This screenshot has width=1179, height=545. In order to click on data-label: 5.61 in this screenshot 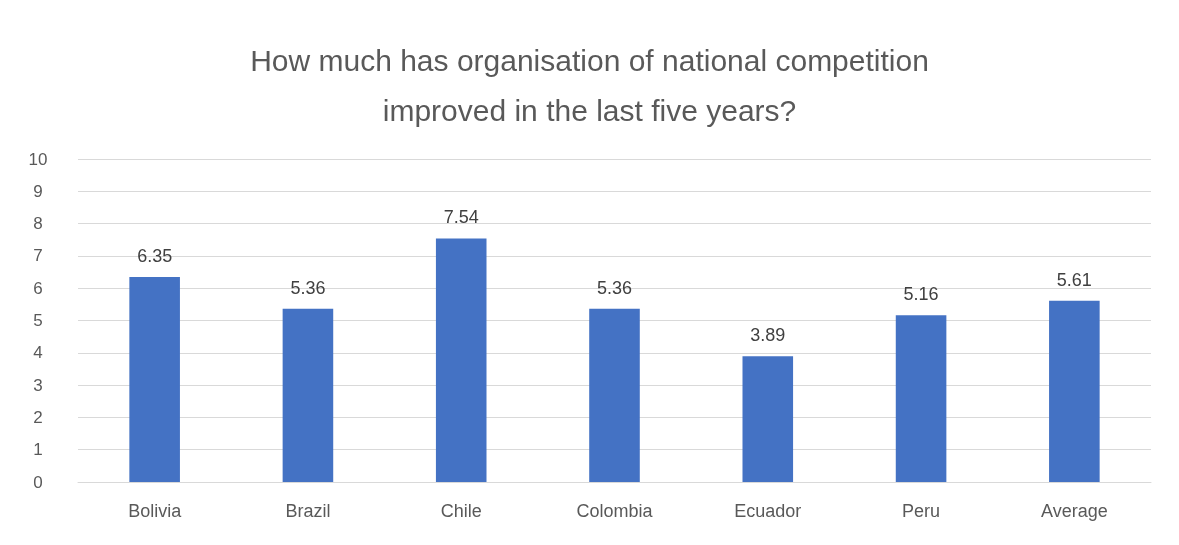, I will do `click(1074, 279)`.